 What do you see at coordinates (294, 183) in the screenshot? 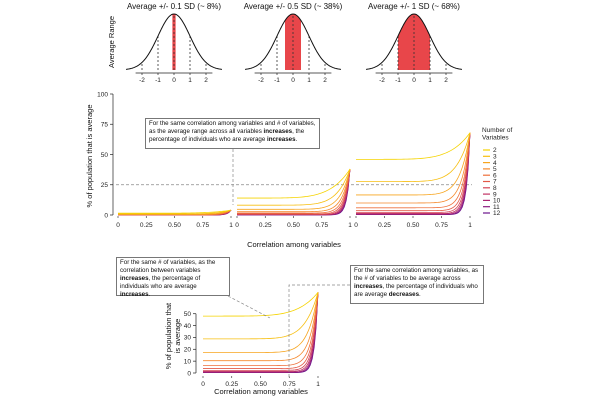
I see `mid-facet-1-series-2-line` at bounding box center [294, 183].